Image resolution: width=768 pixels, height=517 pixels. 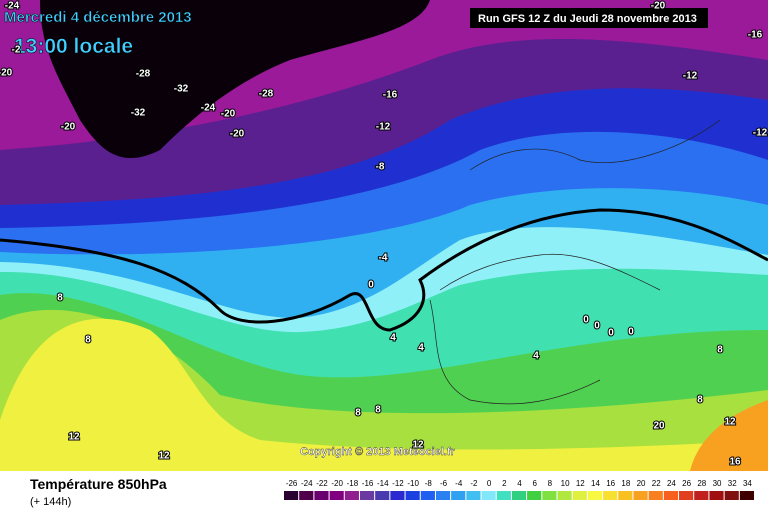 I want to click on isotherm-label: 4, so click(x=536, y=356).